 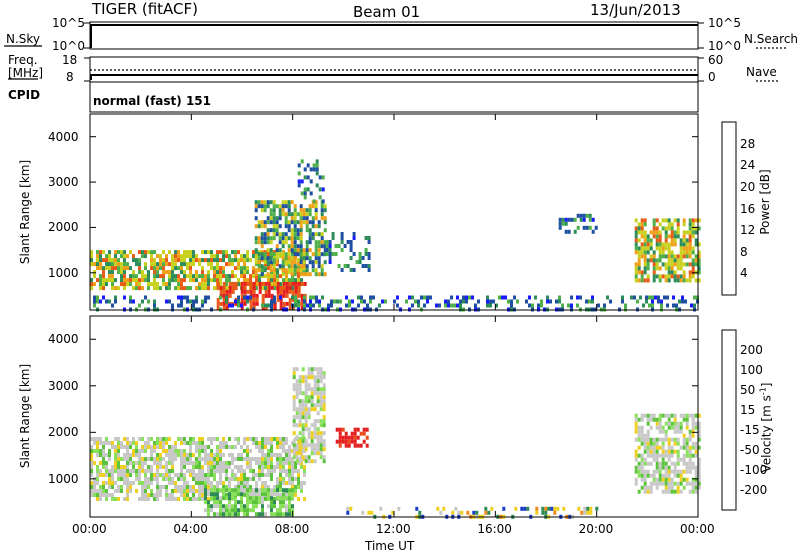 What do you see at coordinates (63, 432) in the screenshot?
I see `ytick-label-1-1: 2000` at bounding box center [63, 432].